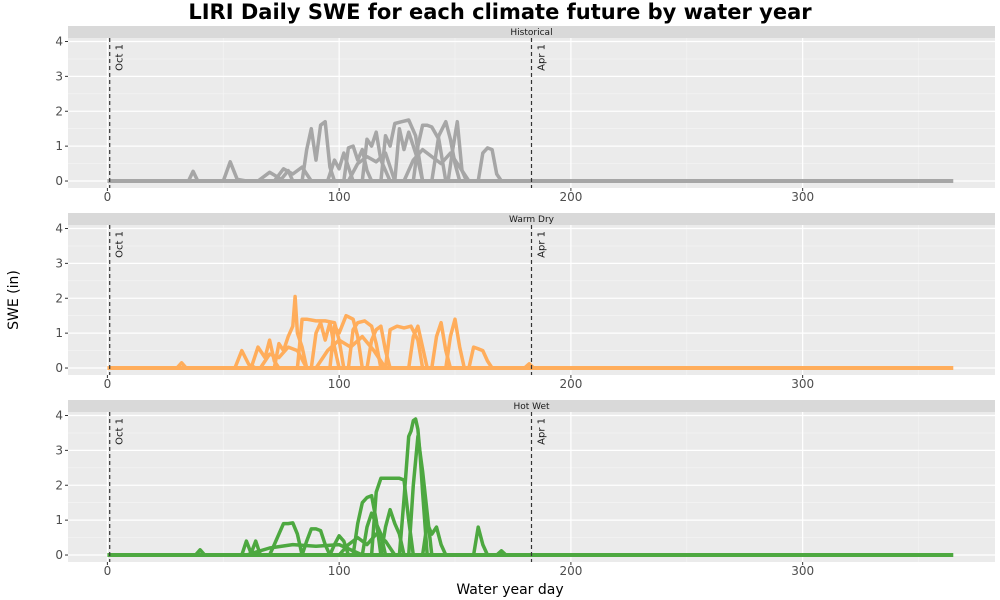 Image resolution: width=1000 pixels, height=600 pixels. I want to click on panel-title: Warm Dry, so click(532, 220).